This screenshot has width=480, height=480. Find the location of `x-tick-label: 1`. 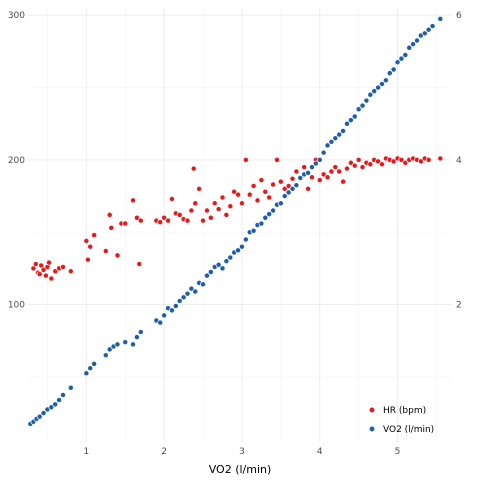

x-tick-label: 1 is located at coordinates (86, 452).